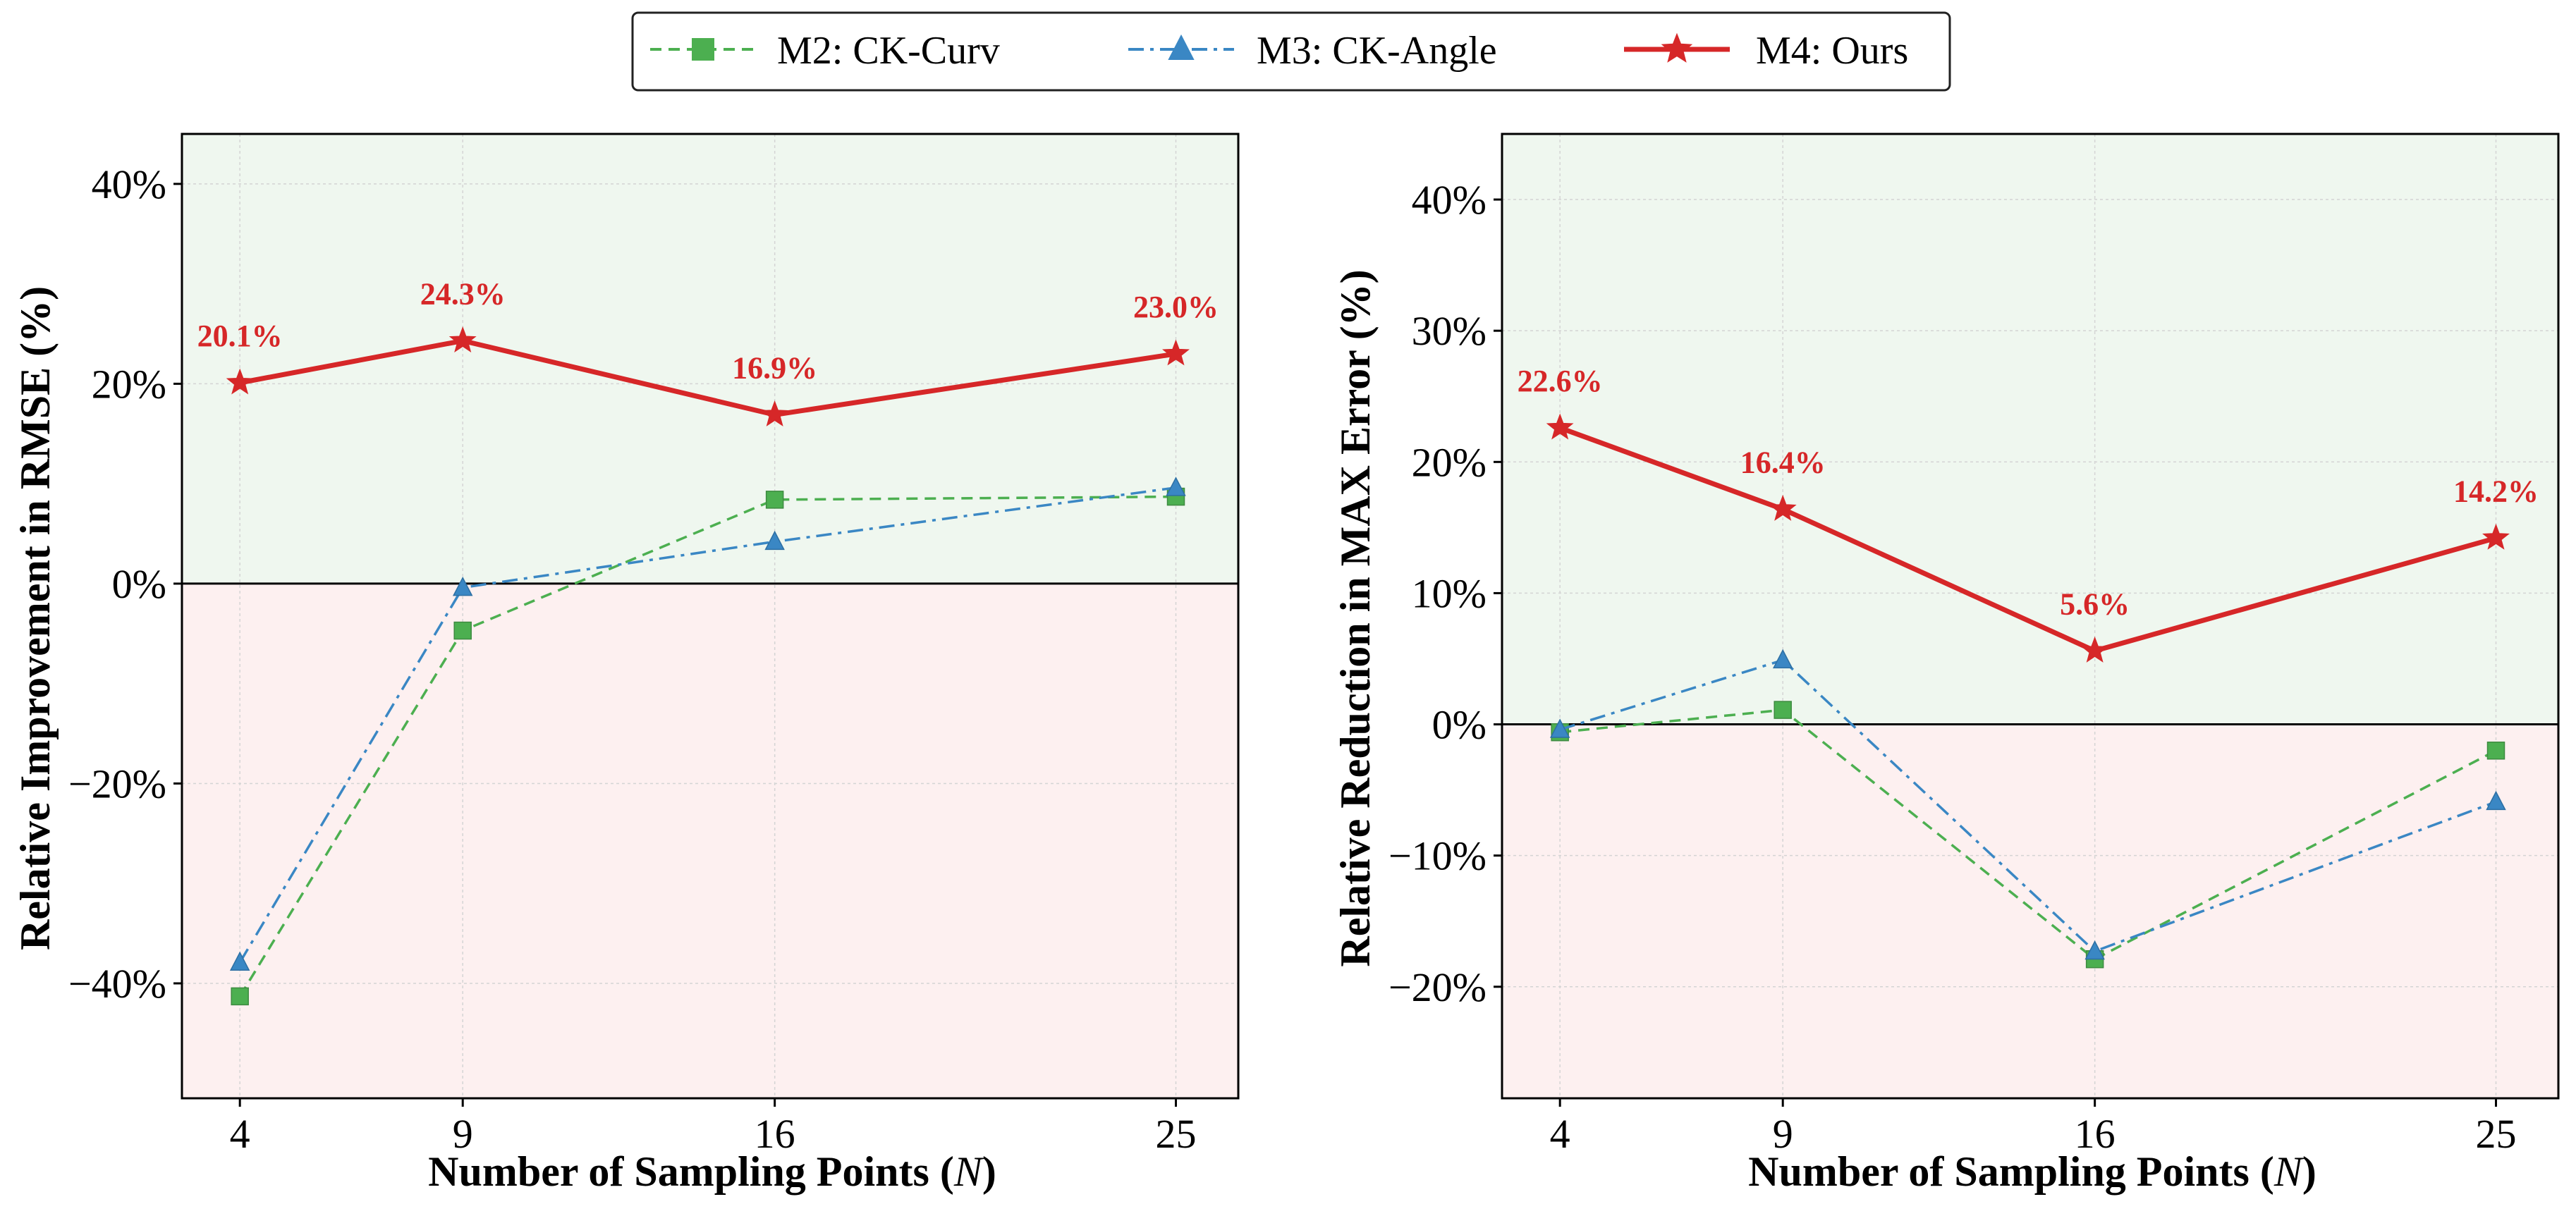 The image size is (2576, 1216). What do you see at coordinates (1176, 307) in the screenshot?
I see `data-label-ours: 23.0%` at bounding box center [1176, 307].